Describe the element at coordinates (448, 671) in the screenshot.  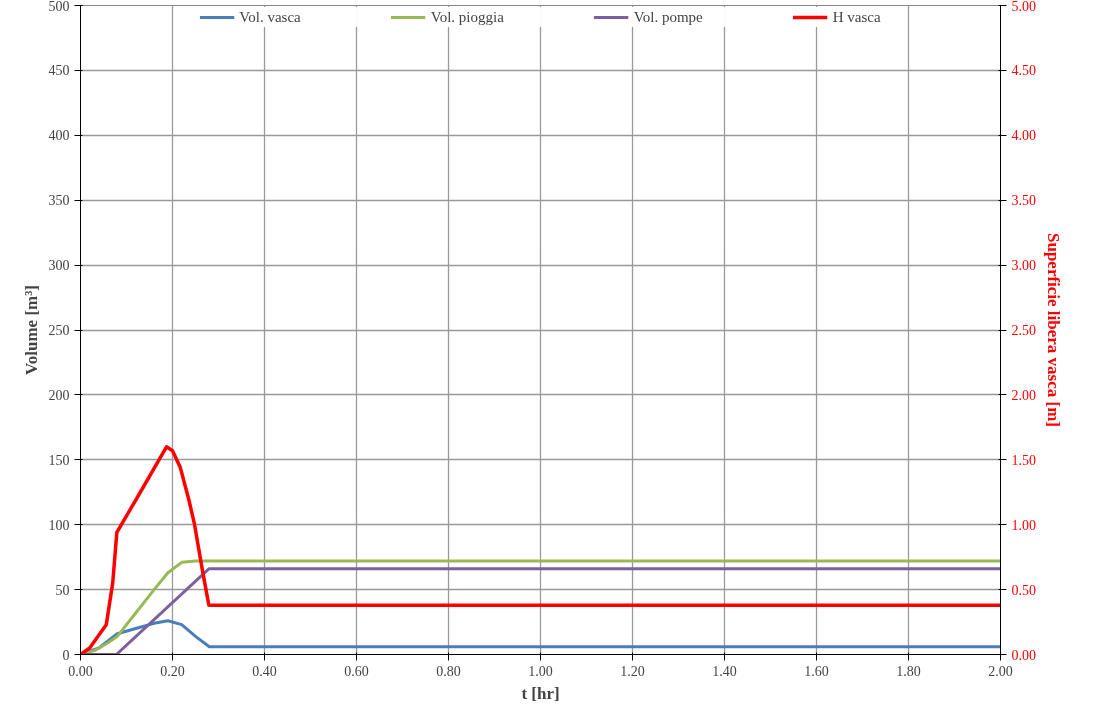
I see `x-tick-label: 0.80` at that location.